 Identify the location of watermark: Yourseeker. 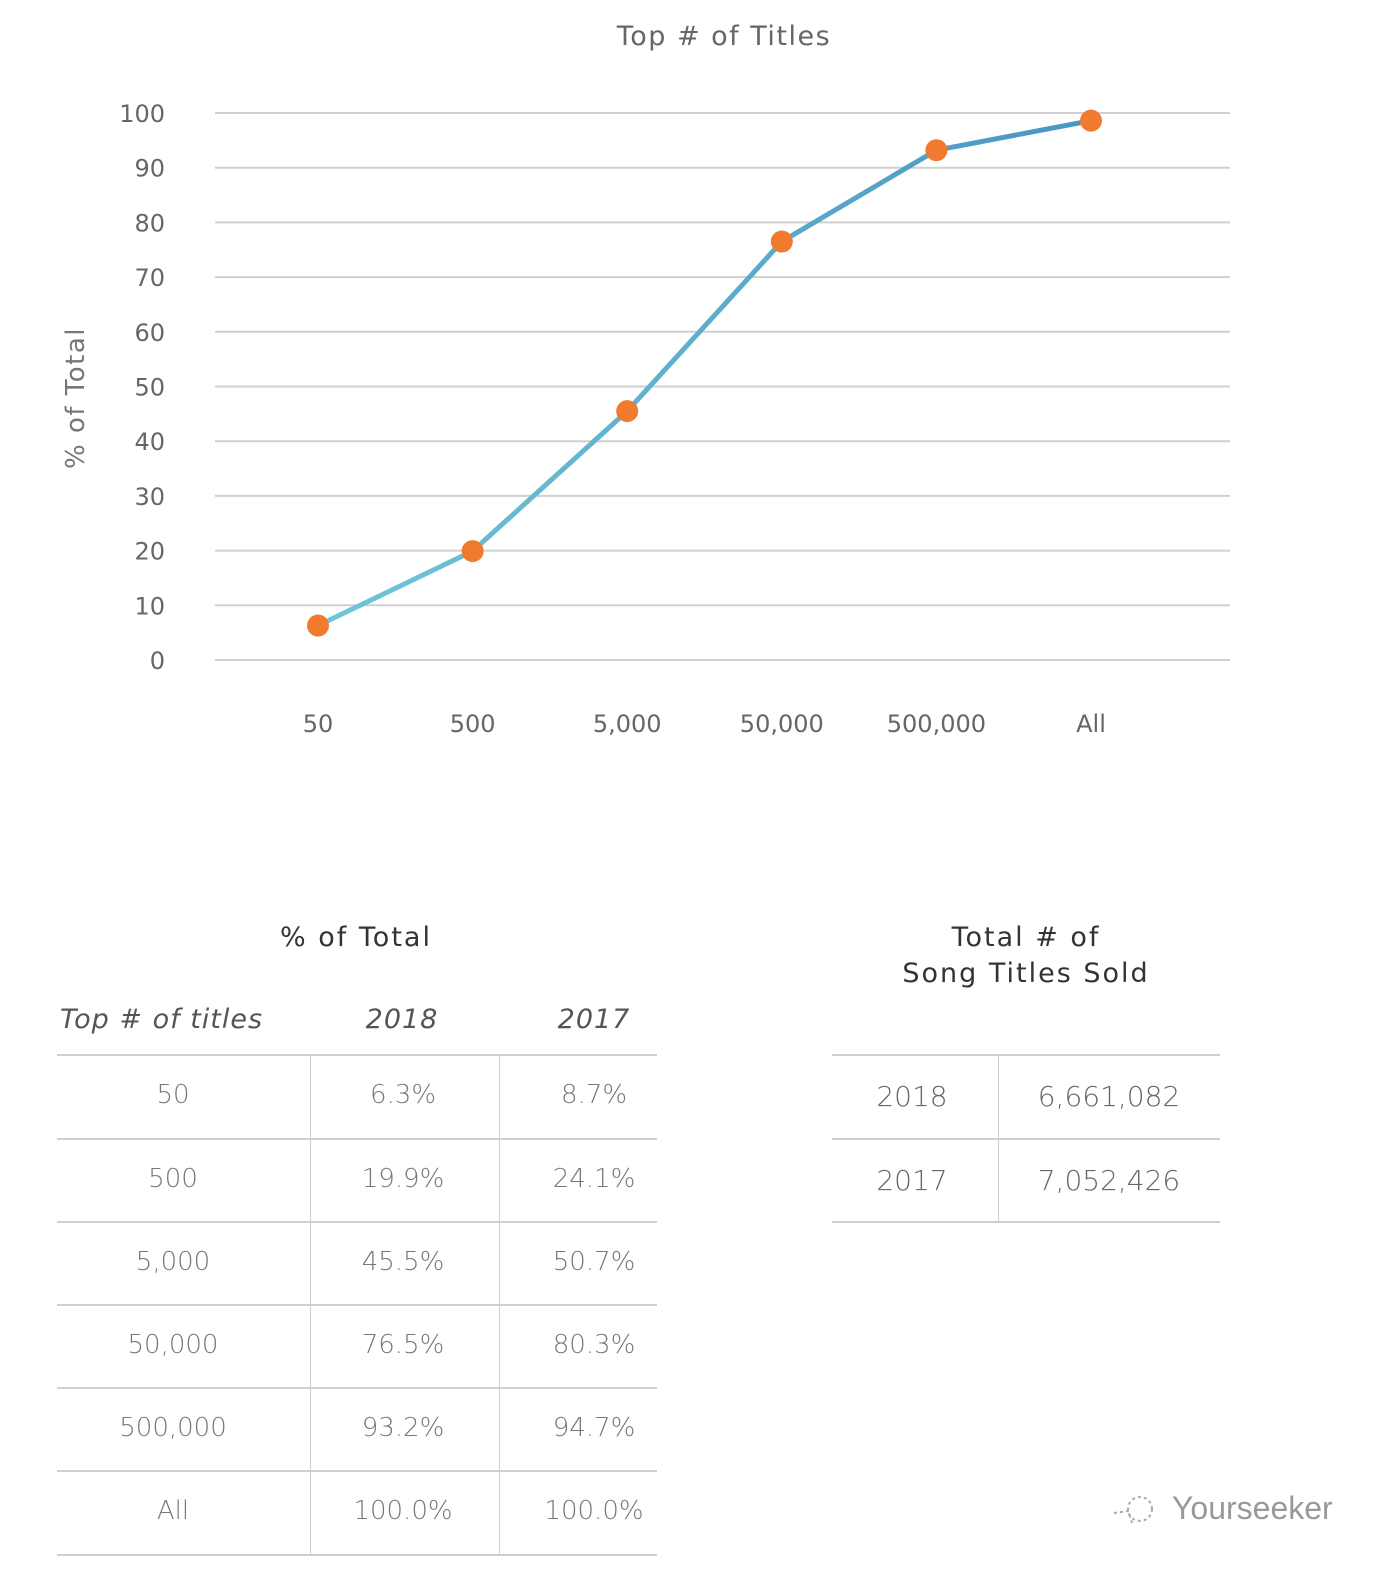
(1222, 1508).